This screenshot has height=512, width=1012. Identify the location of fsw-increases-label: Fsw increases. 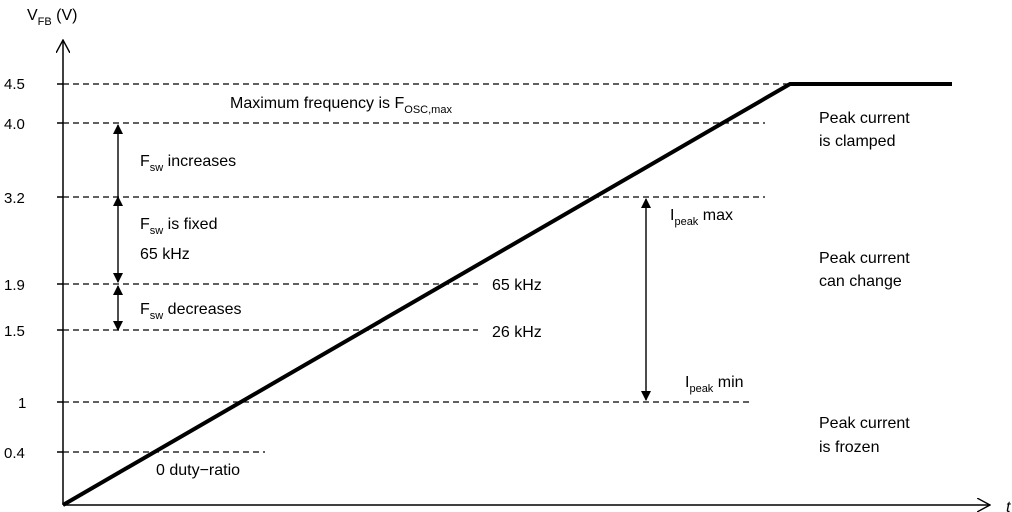
(188, 163).